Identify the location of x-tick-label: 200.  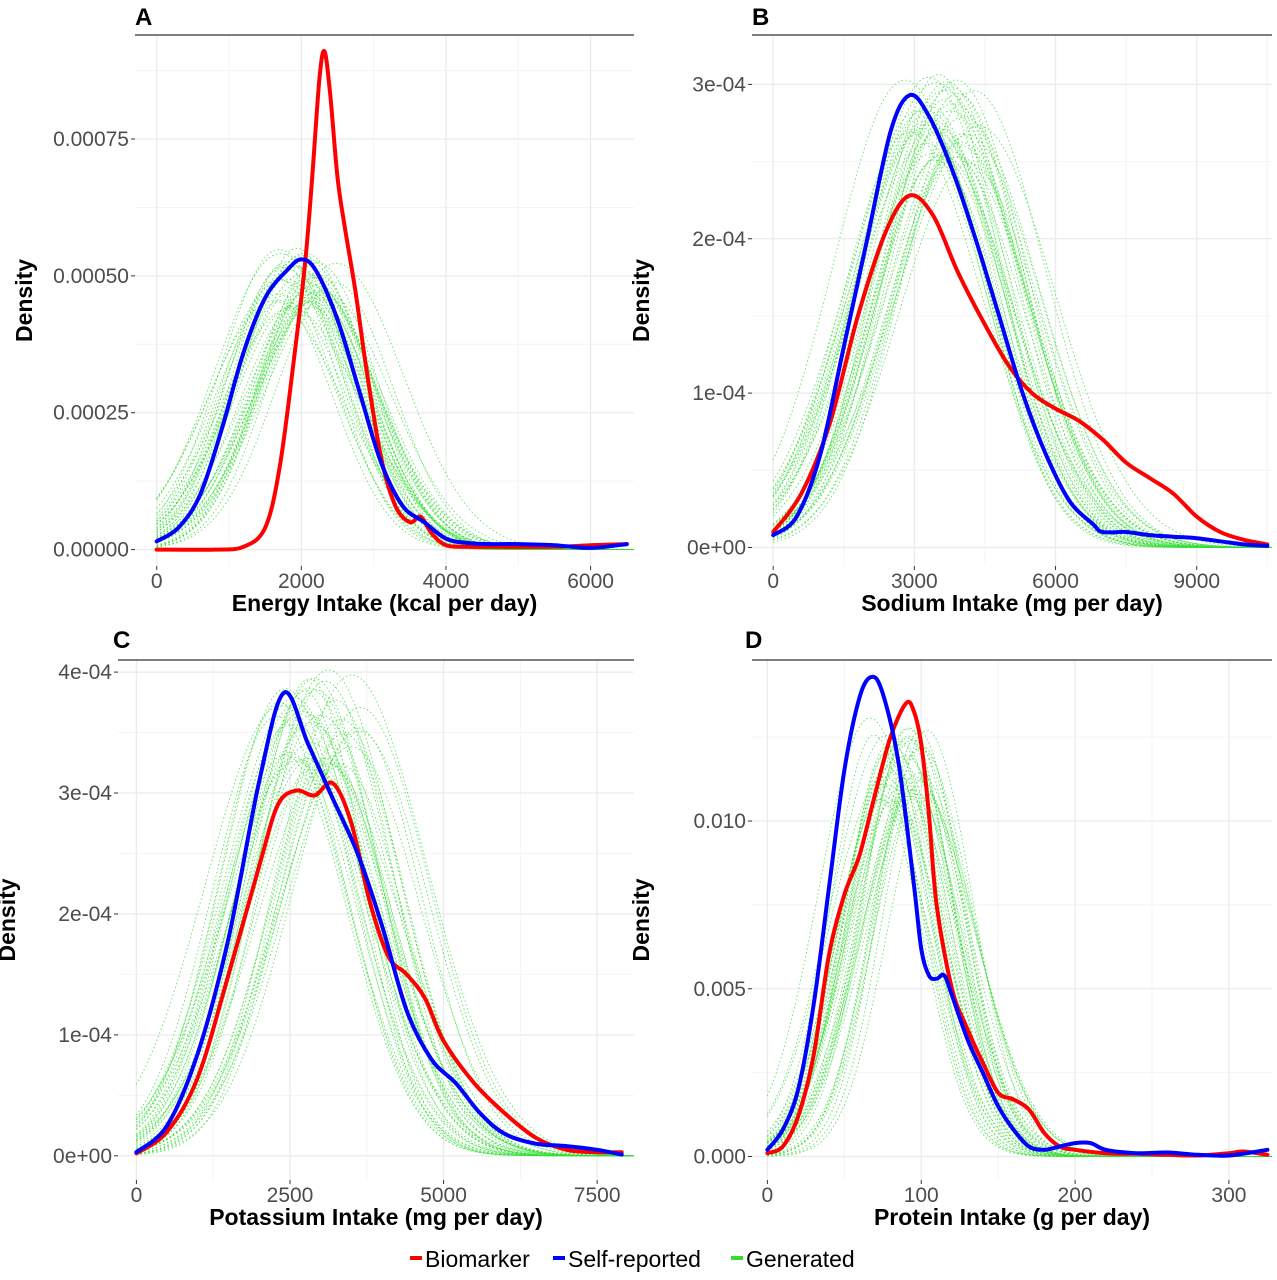
(1075, 1195).